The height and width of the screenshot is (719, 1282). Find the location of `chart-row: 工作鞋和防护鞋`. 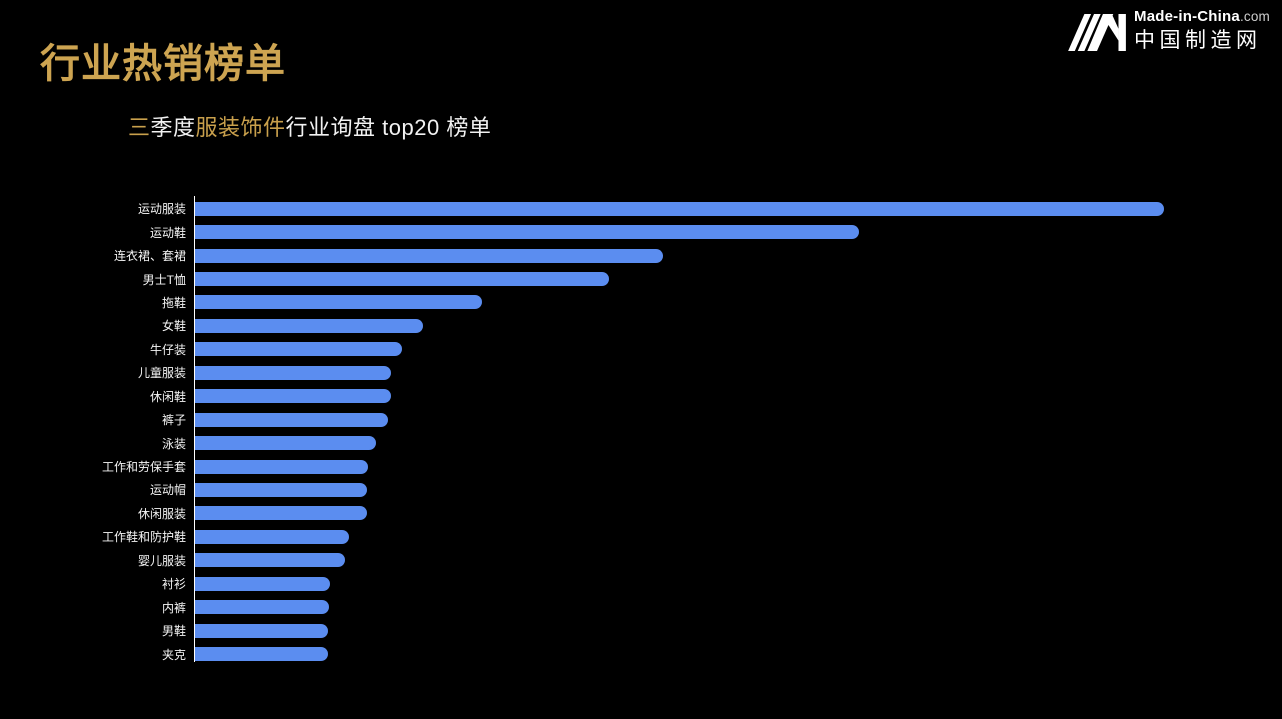

chart-row: 工作鞋和防护鞋 is located at coordinates (656, 536).